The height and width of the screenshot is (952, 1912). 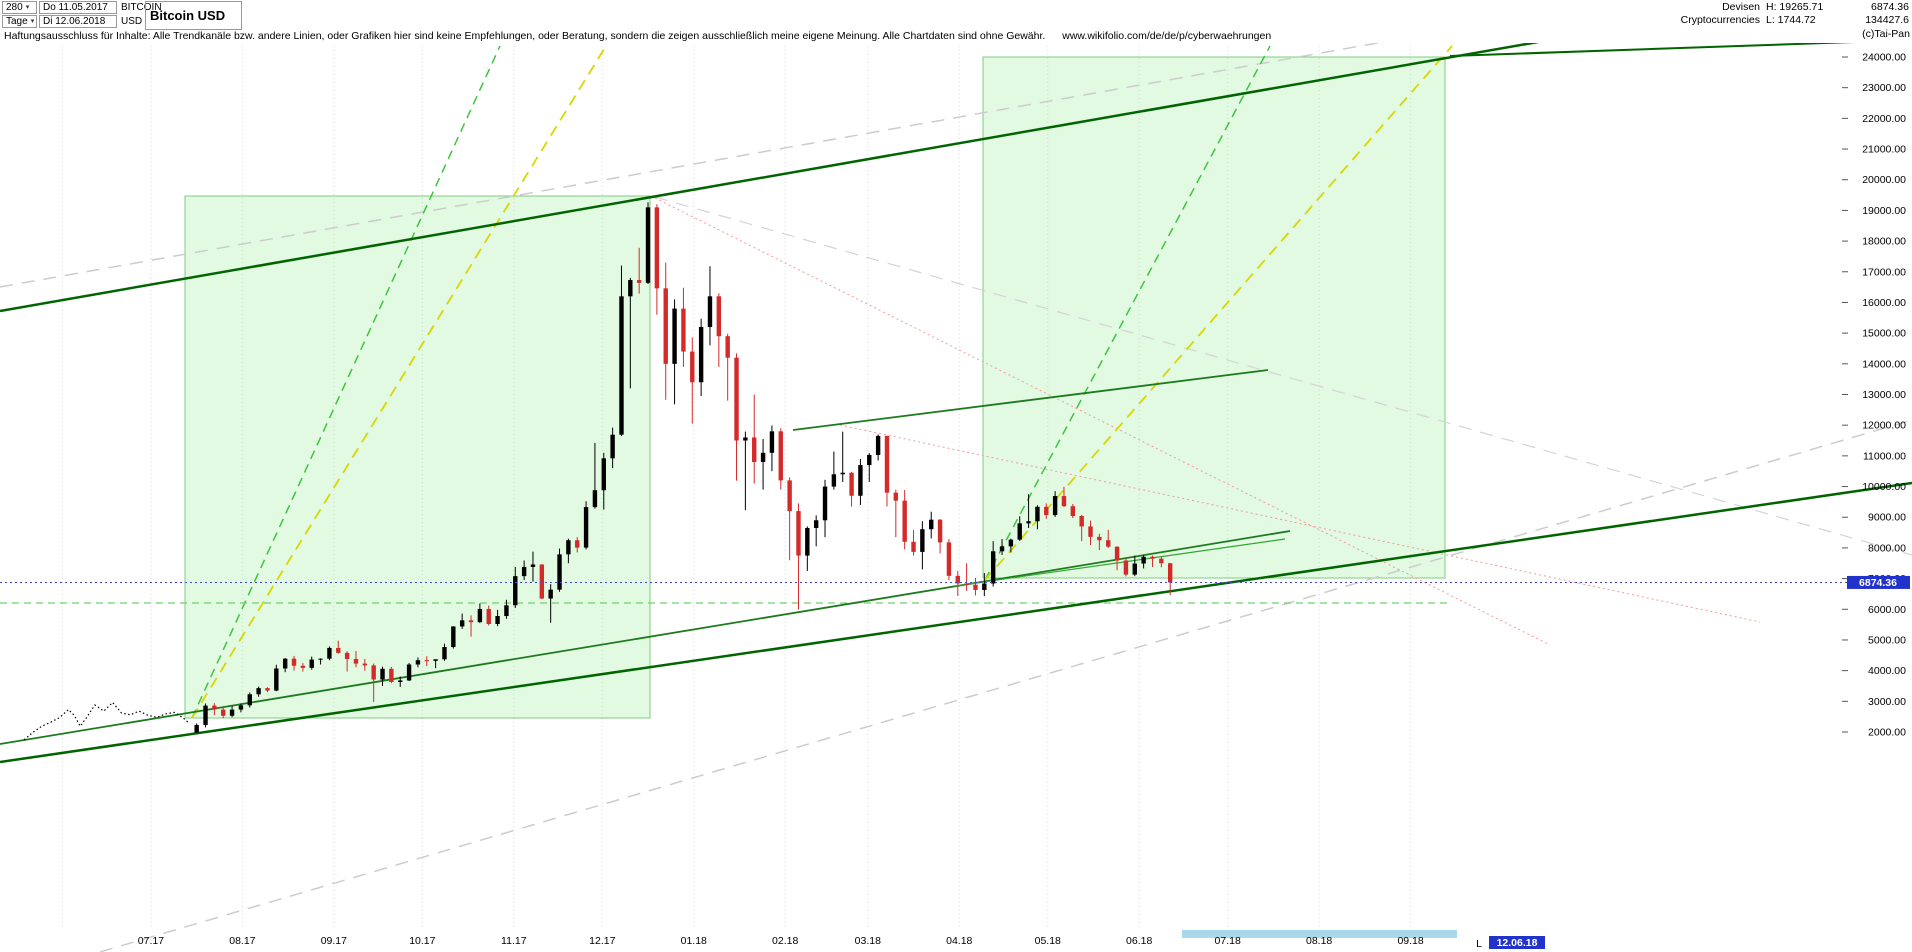 I want to click on category-label-1: Devisen, so click(x=1741, y=7).